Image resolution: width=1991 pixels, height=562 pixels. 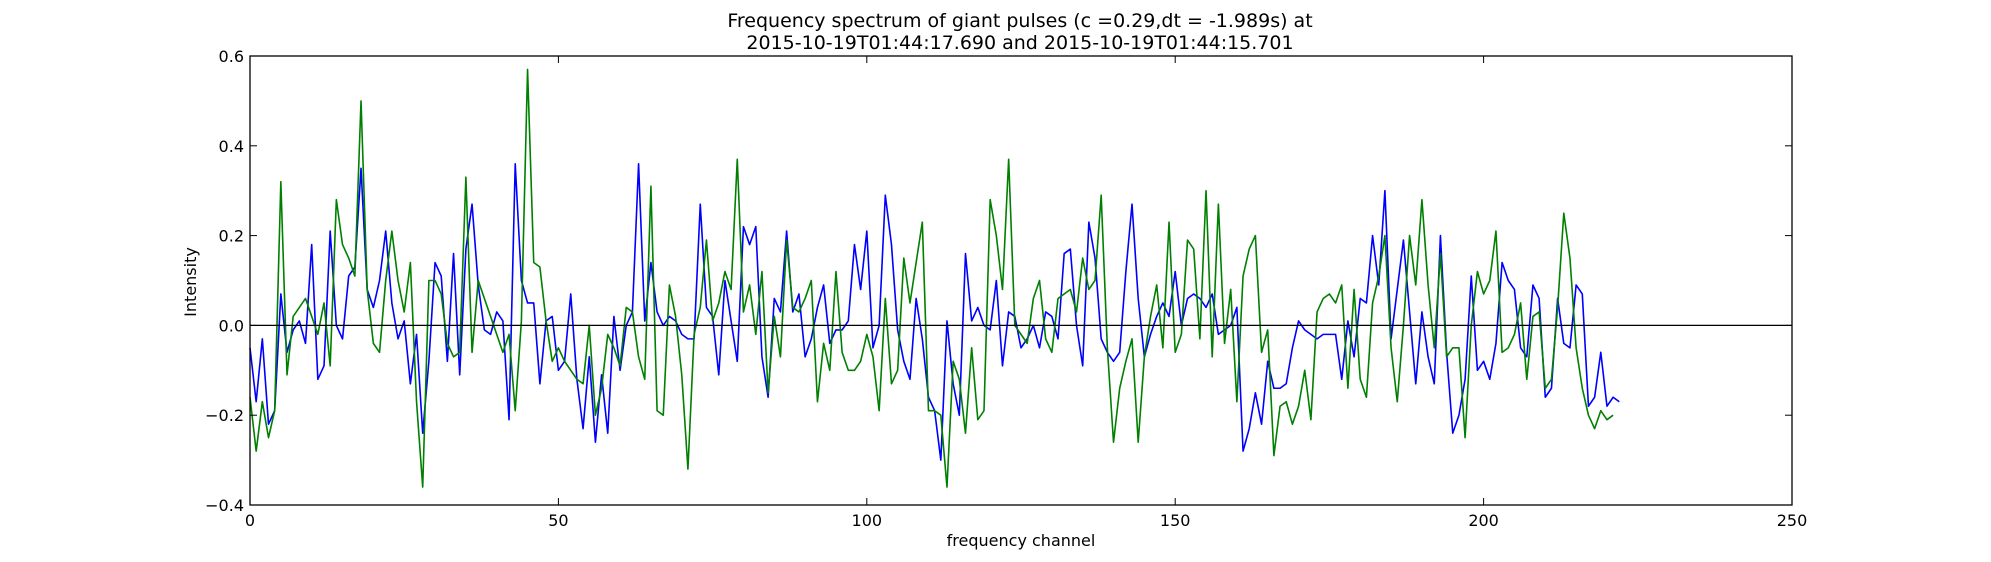 What do you see at coordinates (1483, 520) in the screenshot?
I see `x-tick-label: 200` at bounding box center [1483, 520].